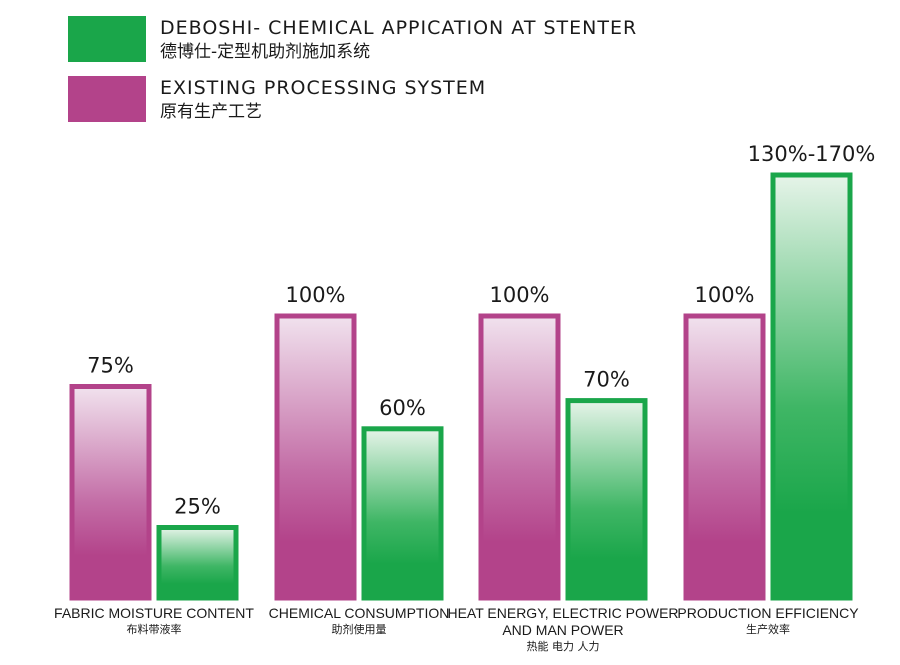 The image size is (900, 665). What do you see at coordinates (154, 613) in the screenshot?
I see `category-label: FABRIC MOISTURE CONTENT` at bounding box center [154, 613].